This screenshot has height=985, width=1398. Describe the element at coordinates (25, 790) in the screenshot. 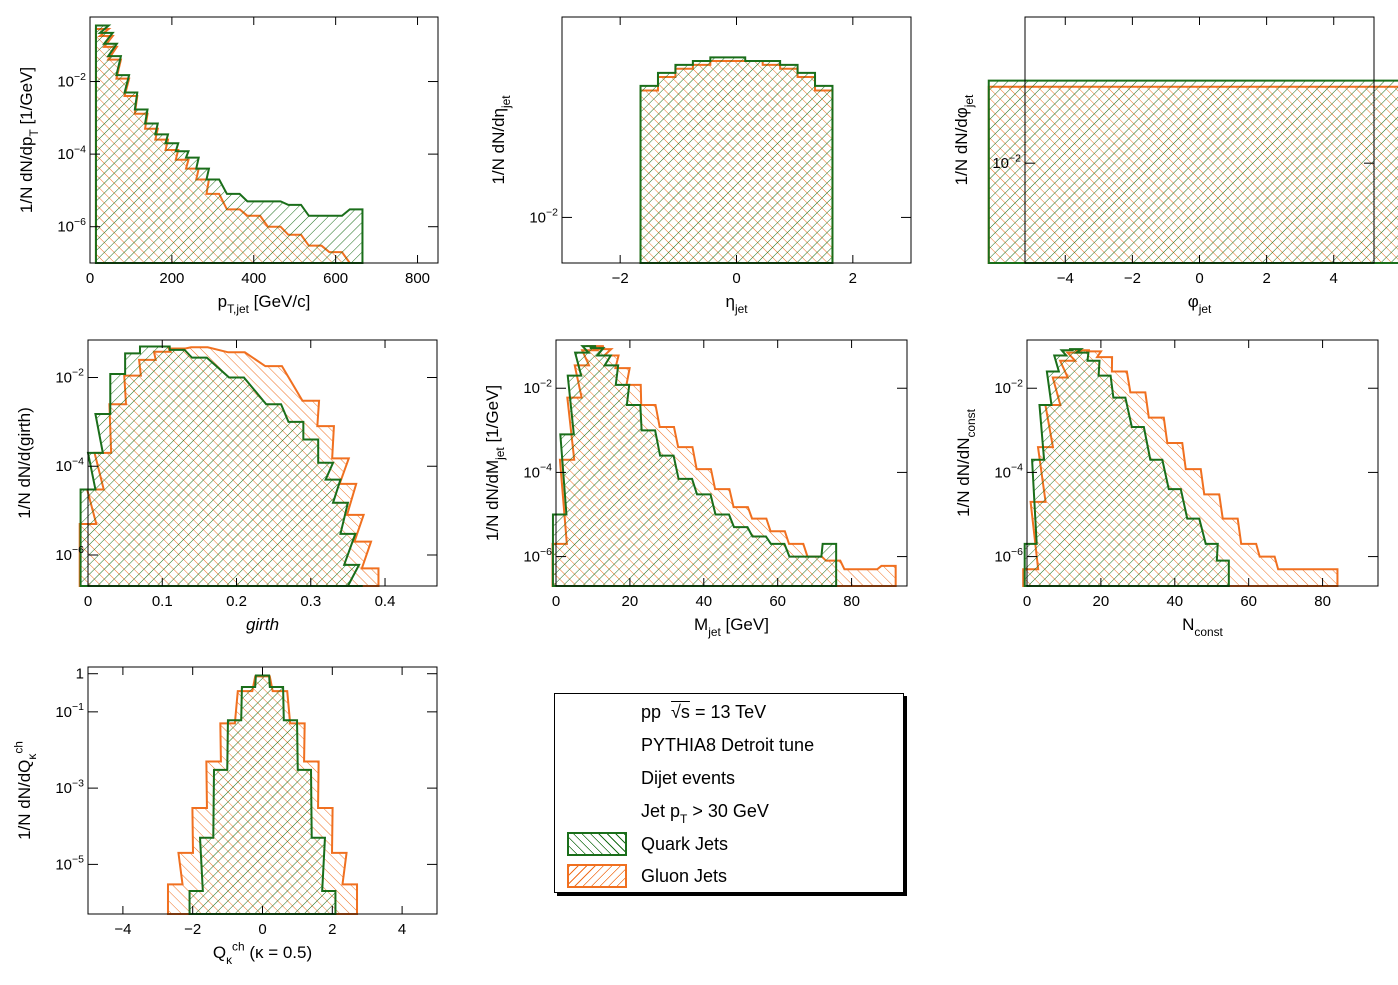

I see `y-axis-label: 1/N dN/dQκ​ch​` at that location.